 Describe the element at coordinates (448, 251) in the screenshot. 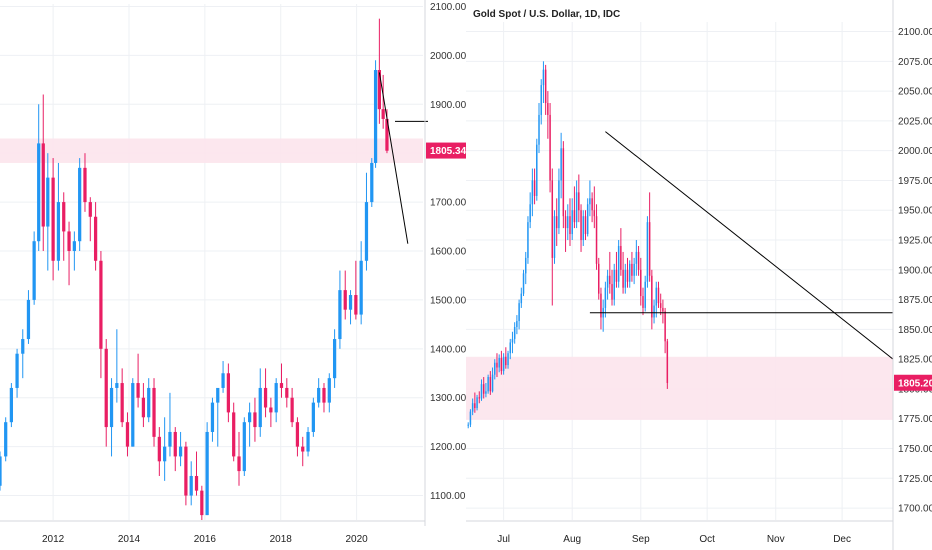

I see `y-tick-label: 1600.00` at that location.